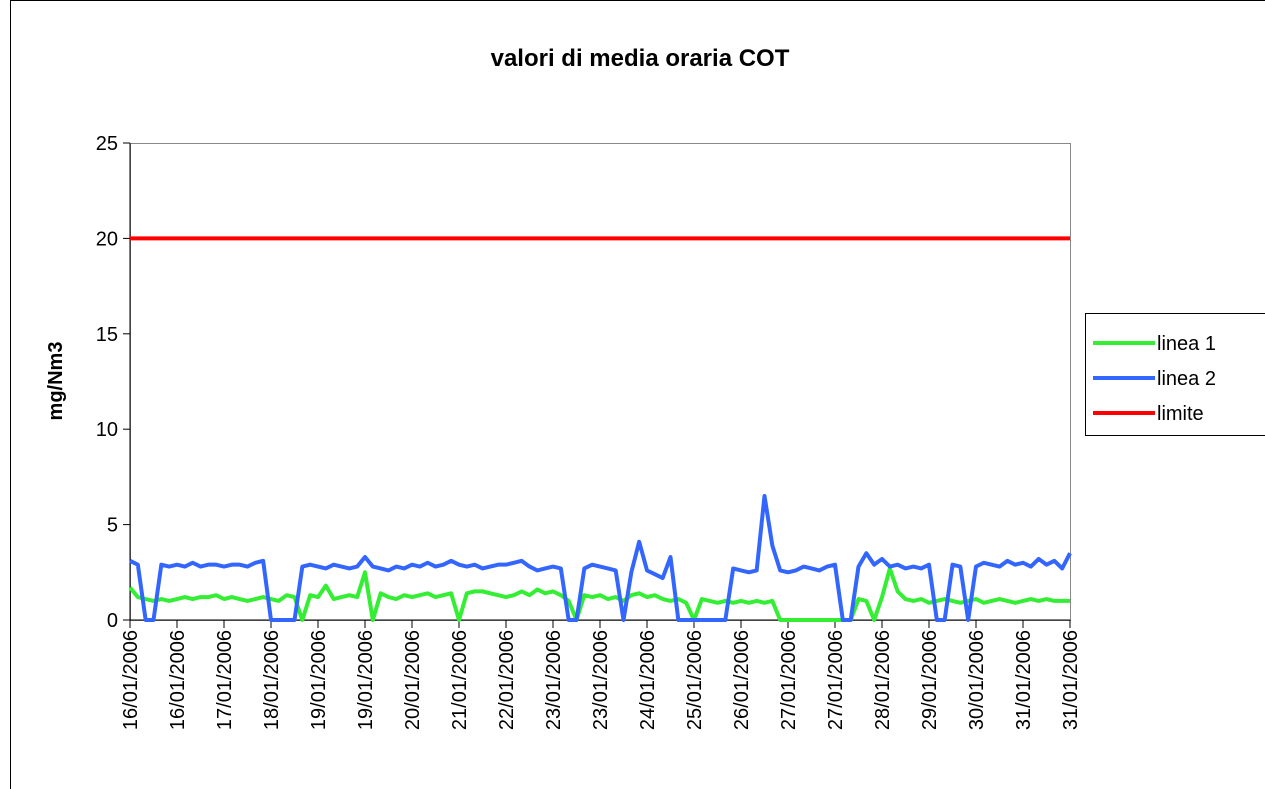 The height and width of the screenshot is (789, 1265). Describe the element at coordinates (107, 144) in the screenshot. I see `y-tick-label: 25` at that location.